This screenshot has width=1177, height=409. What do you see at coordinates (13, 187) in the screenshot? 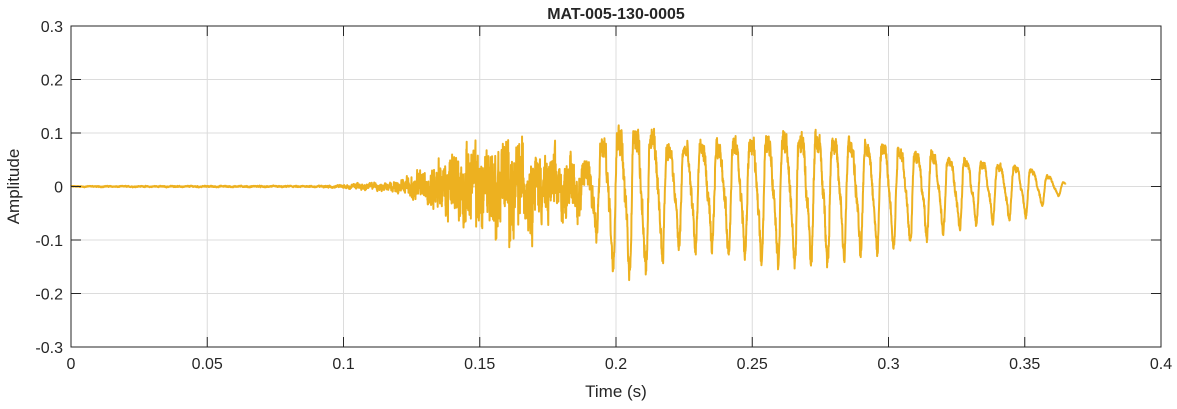
I see `y-axis-label: Amplitude` at bounding box center [13, 187].